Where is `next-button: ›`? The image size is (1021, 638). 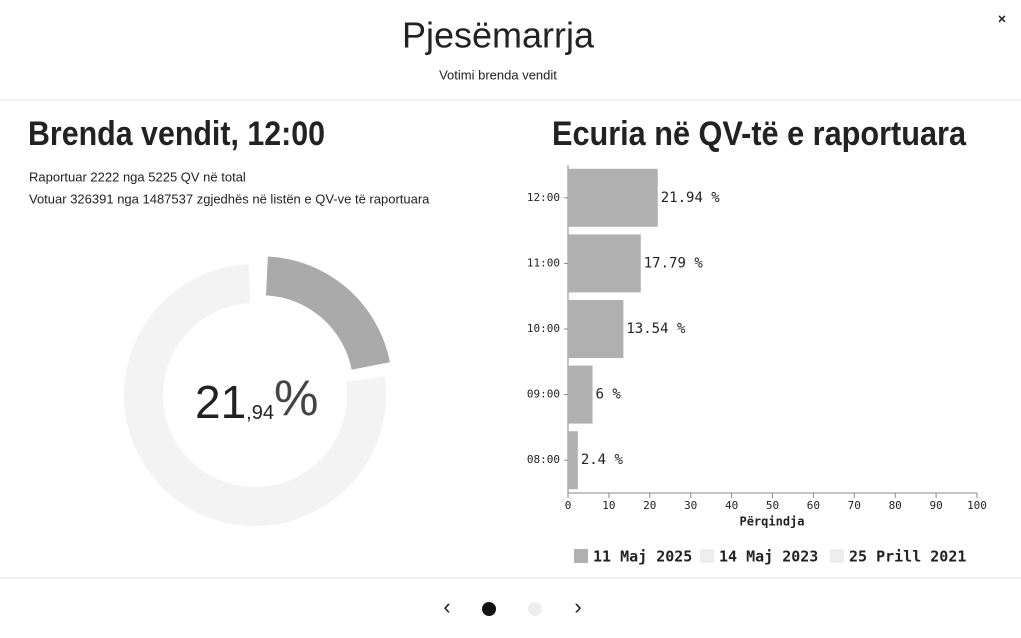 next-button: › is located at coordinates (577, 606).